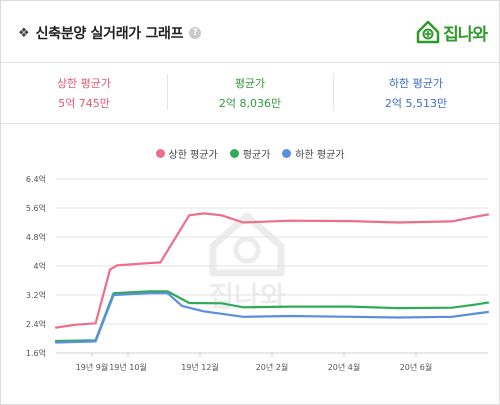  What do you see at coordinates (344, 367) in the screenshot?
I see `x-tick-label: 20년 4월` at bounding box center [344, 367].